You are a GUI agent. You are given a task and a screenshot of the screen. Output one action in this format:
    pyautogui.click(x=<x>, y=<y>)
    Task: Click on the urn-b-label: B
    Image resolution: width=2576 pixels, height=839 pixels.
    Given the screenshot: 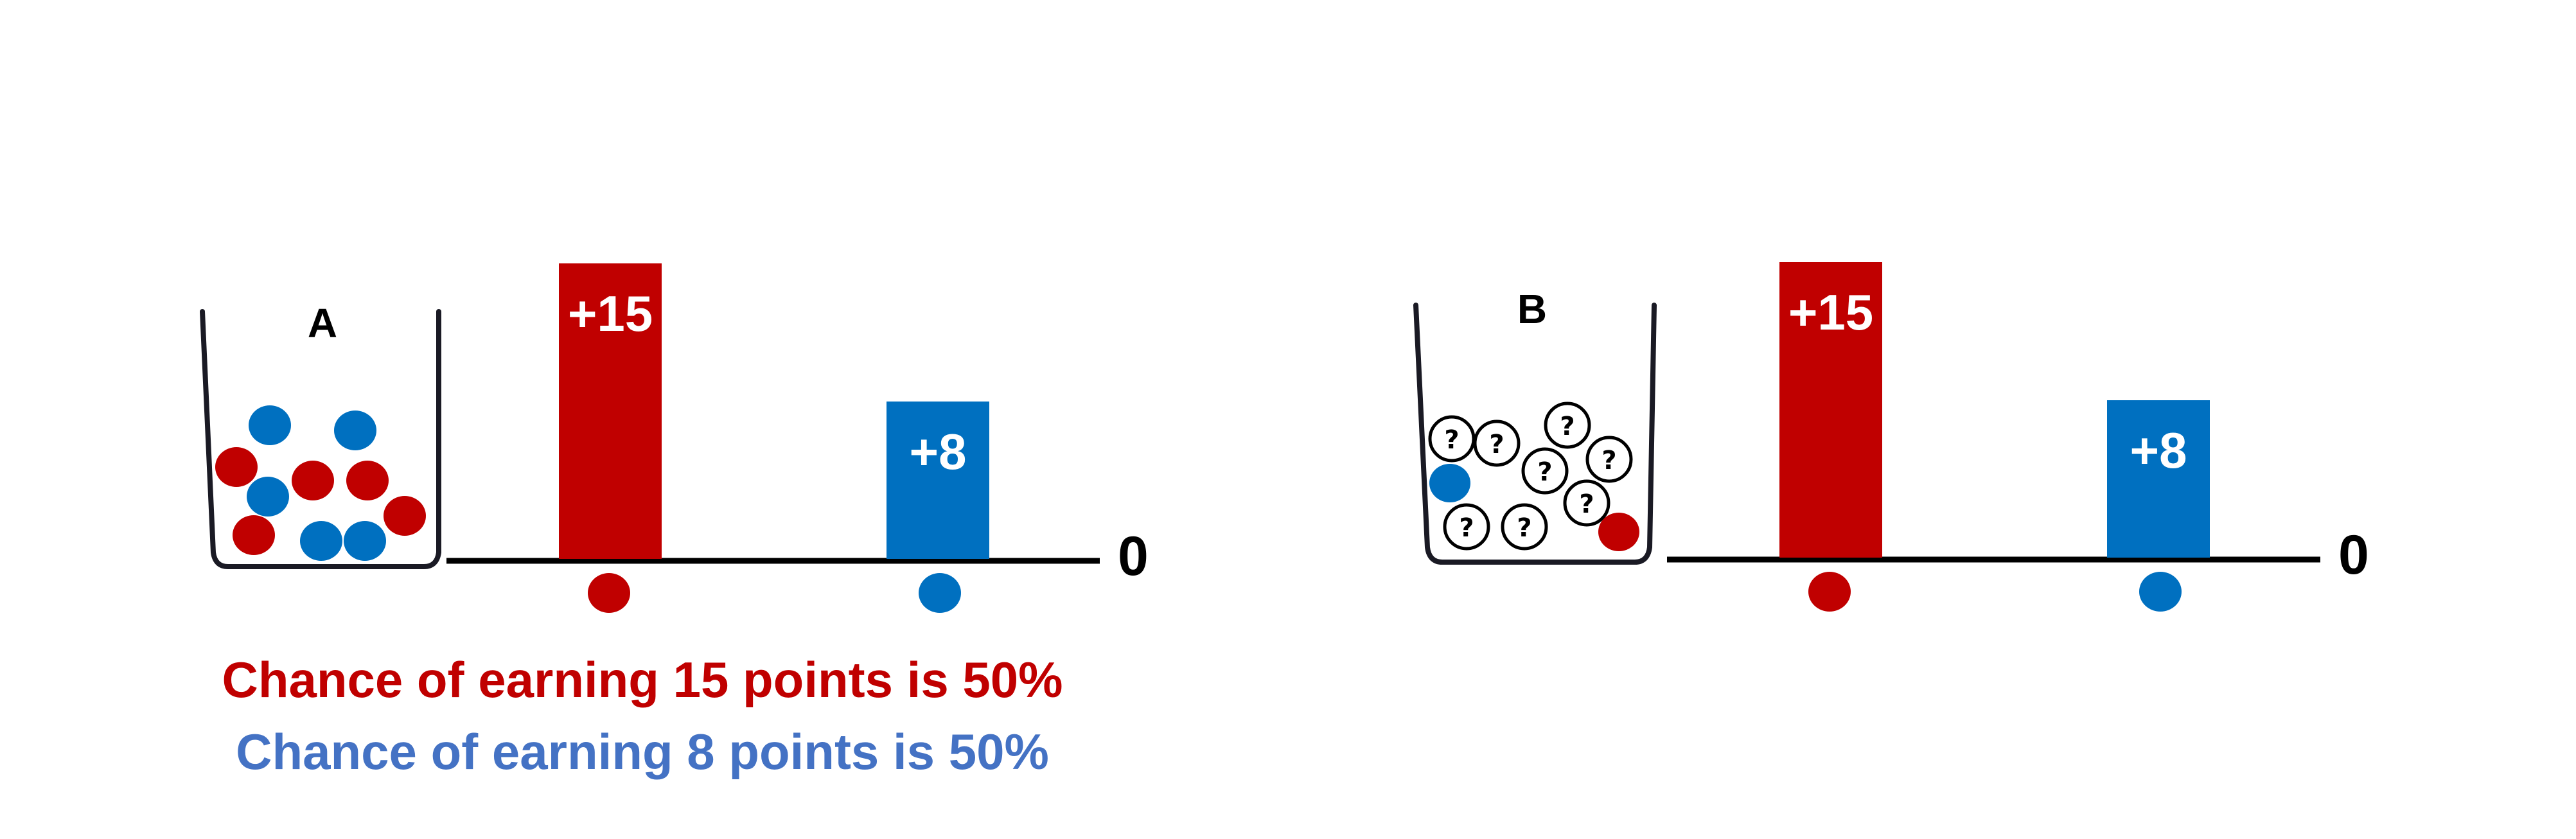 What is the action you would take?
    pyautogui.click(x=1532, y=309)
    